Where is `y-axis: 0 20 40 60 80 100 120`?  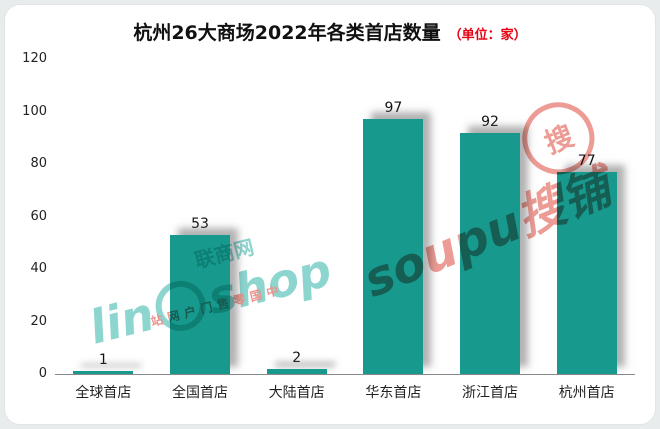 y-axis: 0 20 40 60 80 100 120 is located at coordinates (35, 216).